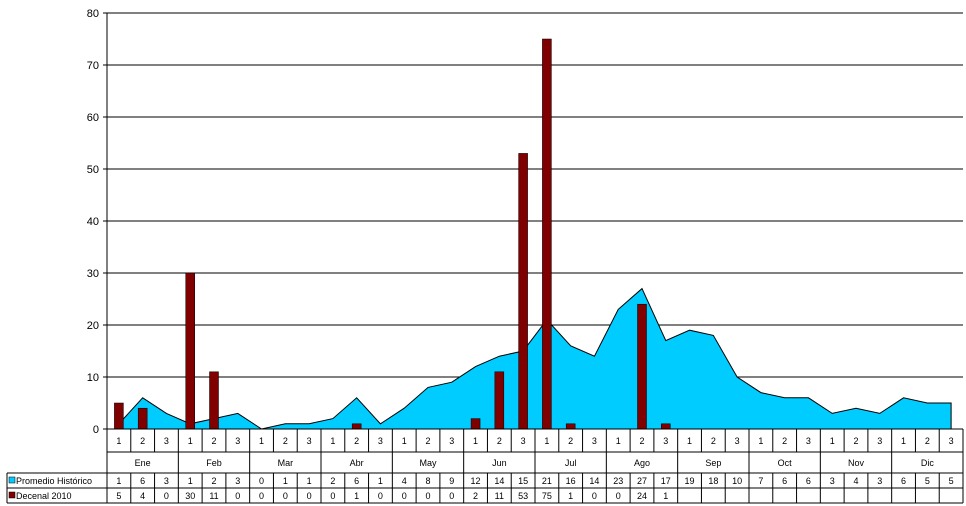 This screenshot has width=966, height=506. Describe the element at coordinates (356, 441) in the screenshot. I see `decade-label-11: 2` at that location.